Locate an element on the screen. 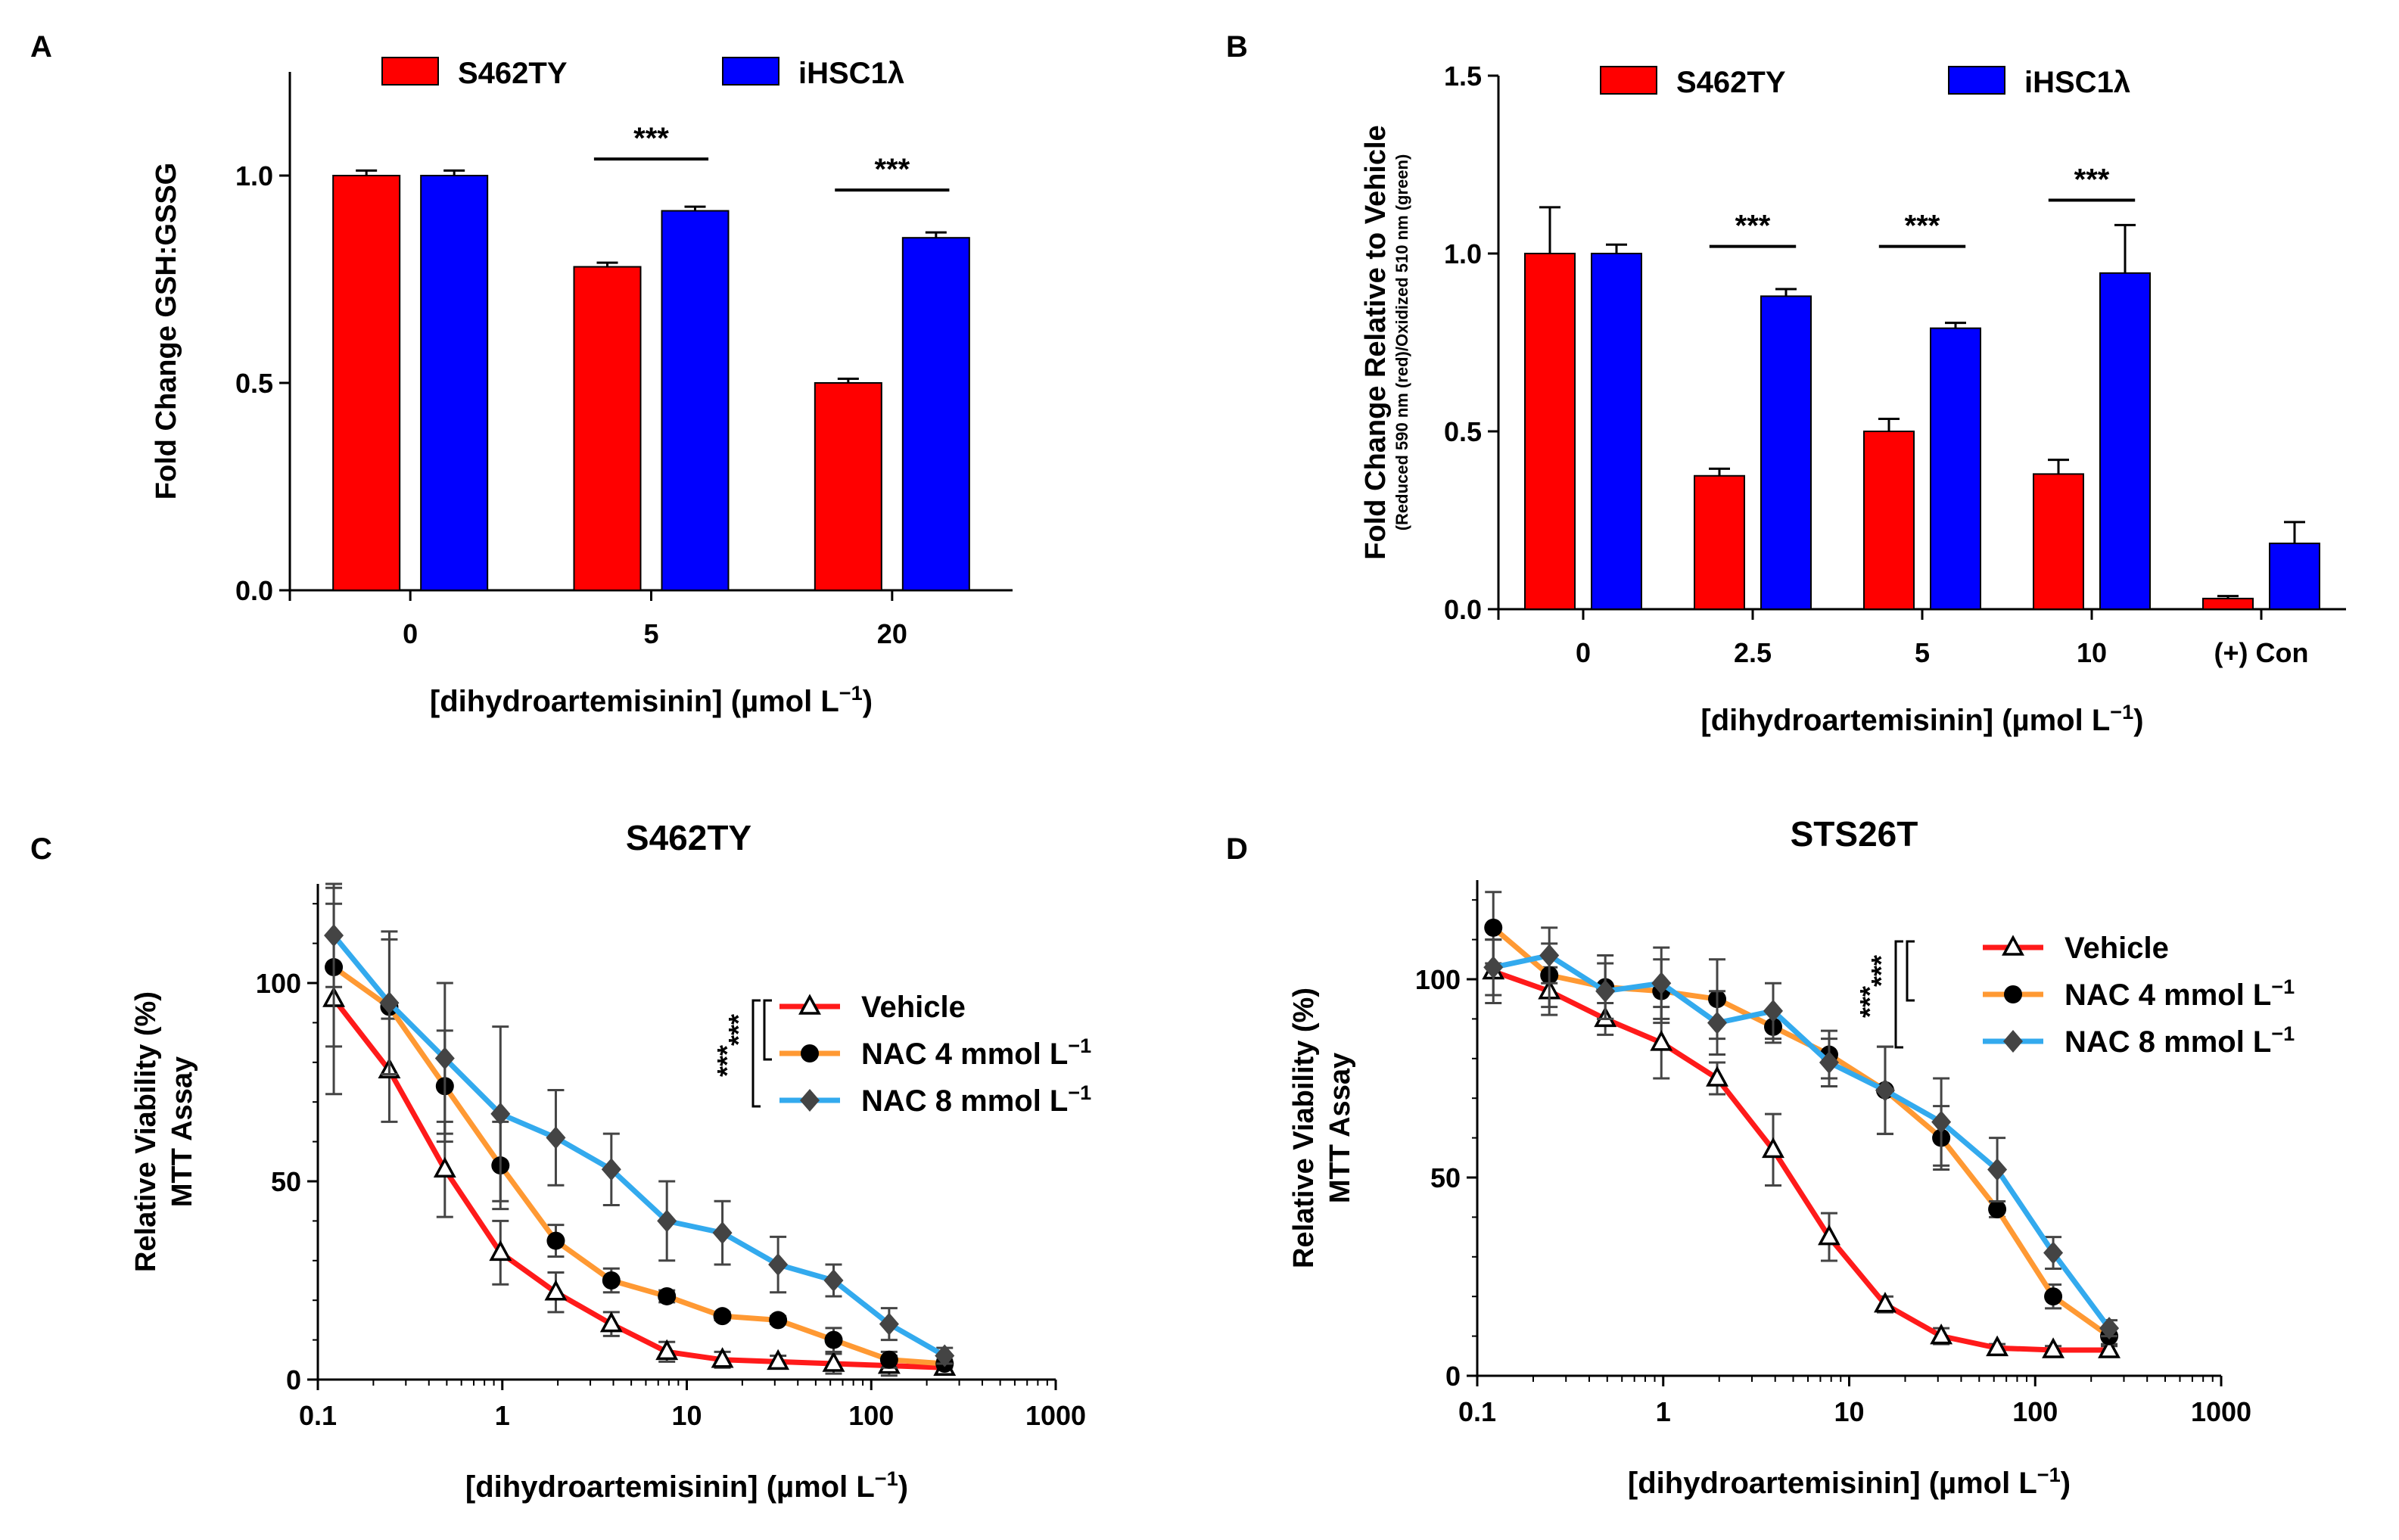 This screenshot has height=1540, width=2399. y-tick-label: 100 is located at coordinates (1438, 980).